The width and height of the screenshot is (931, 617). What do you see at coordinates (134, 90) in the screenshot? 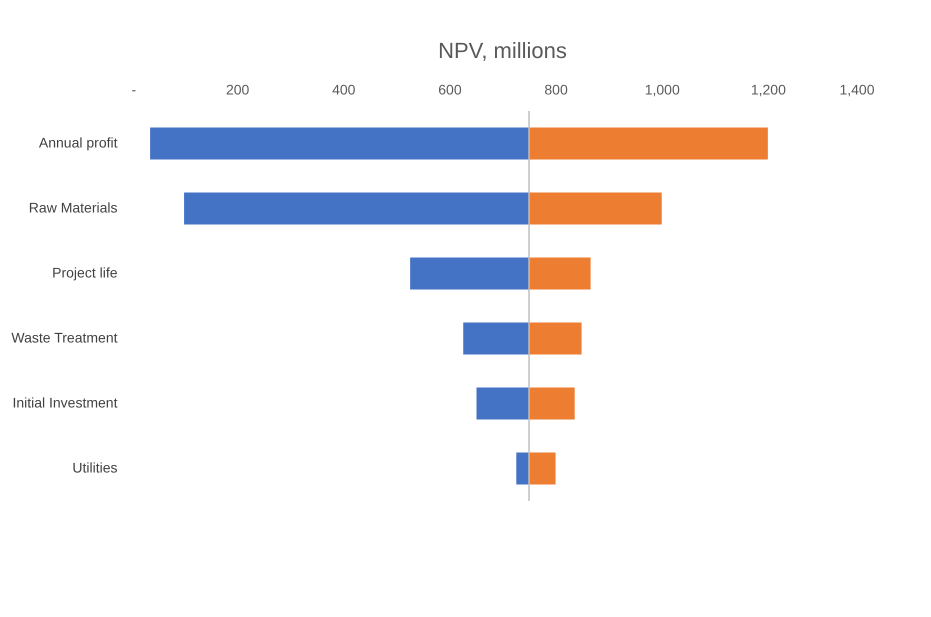
I see `x-tick-label: -` at bounding box center [134, 90].